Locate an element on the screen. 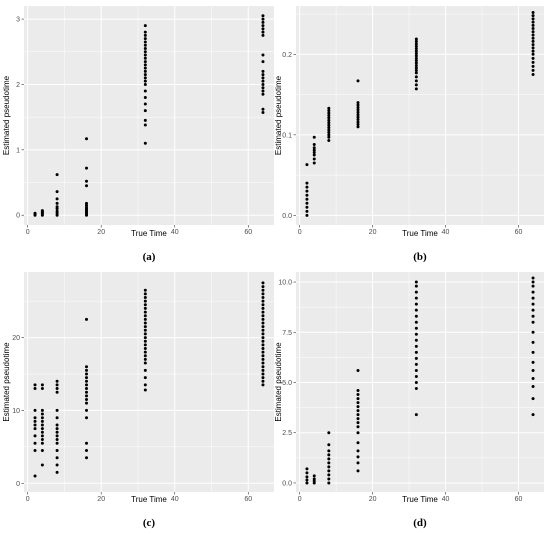 The width and height of the screenshot is (550, 533). x-tick-label: 60 is located at coordinates (519, 499).